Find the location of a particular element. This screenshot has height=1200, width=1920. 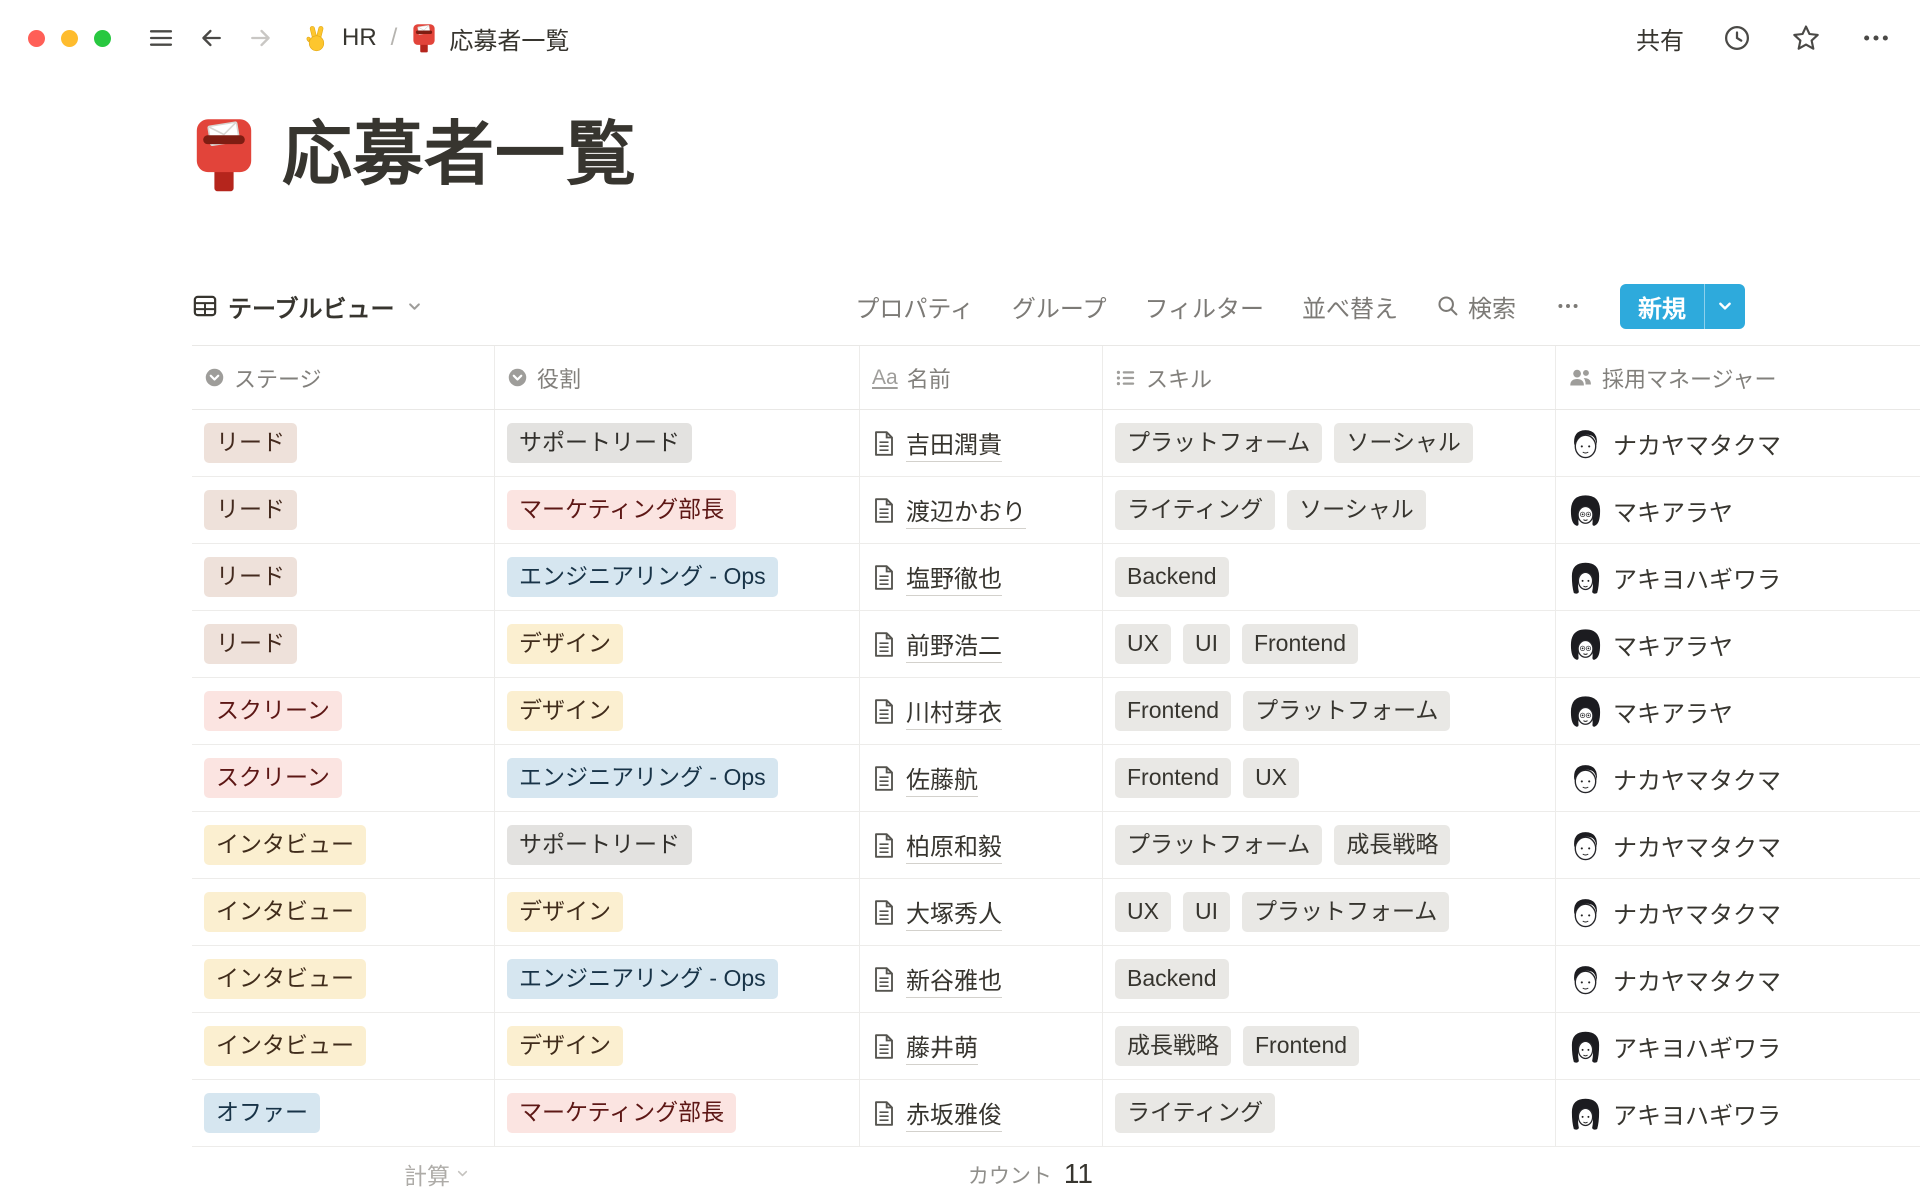

name-cell: 新谷雅也 is located at coordinates (981, 979).